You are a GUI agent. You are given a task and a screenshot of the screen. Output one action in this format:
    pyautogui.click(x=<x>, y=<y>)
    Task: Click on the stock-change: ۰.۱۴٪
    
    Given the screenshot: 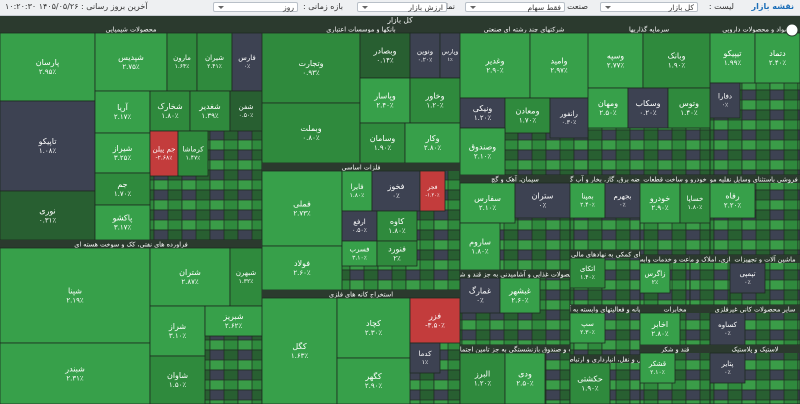 What is the action you would take?
    pyautogui.click(x=385, y=61)
    